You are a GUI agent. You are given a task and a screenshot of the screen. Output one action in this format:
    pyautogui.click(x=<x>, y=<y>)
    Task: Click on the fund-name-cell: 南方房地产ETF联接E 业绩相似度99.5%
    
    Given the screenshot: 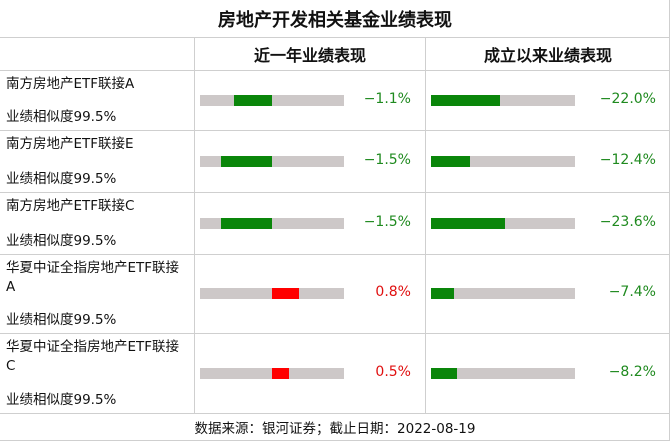 What is the action you would take?
    pyautogui.click(x=97, y=161)
    